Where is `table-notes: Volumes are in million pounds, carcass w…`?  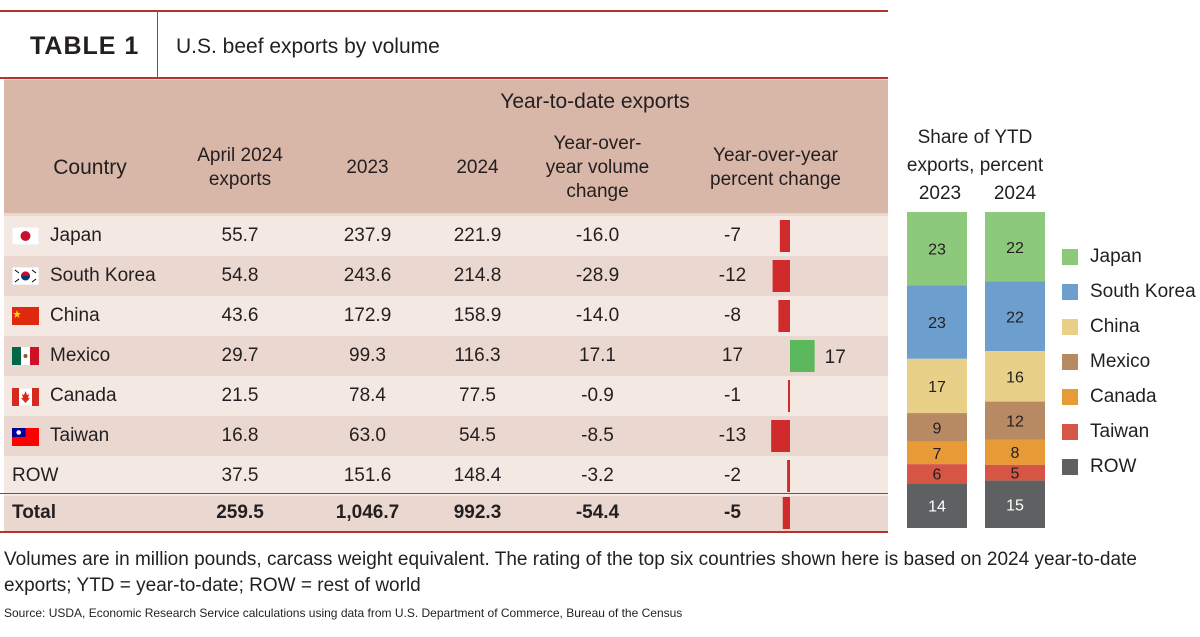
table-notes: Volumes are in million pounds, carcass w… is located at coordinates (570, 572).